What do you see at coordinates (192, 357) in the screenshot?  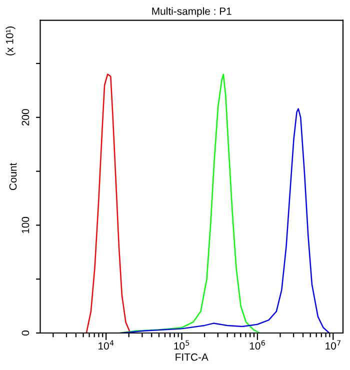 I see `x-axis-title: FITC-A` at bounding box center [192, 357].